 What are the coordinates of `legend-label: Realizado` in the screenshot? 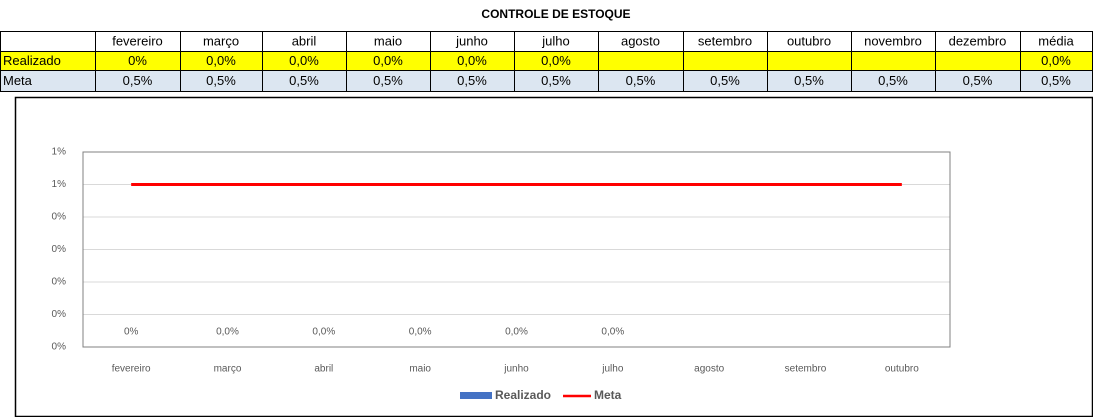 It's located at (523, 395).